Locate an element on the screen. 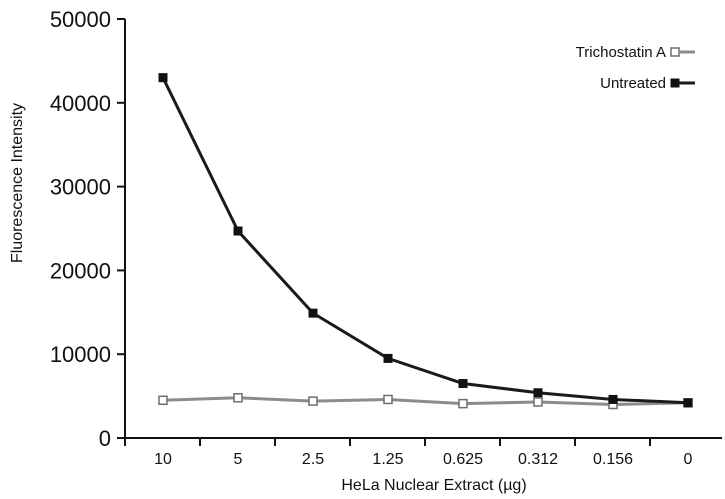 Image resolution: width=725 pixels, height=499 pixels. y-tick-label: 0 is located at coordinates (105, 438).